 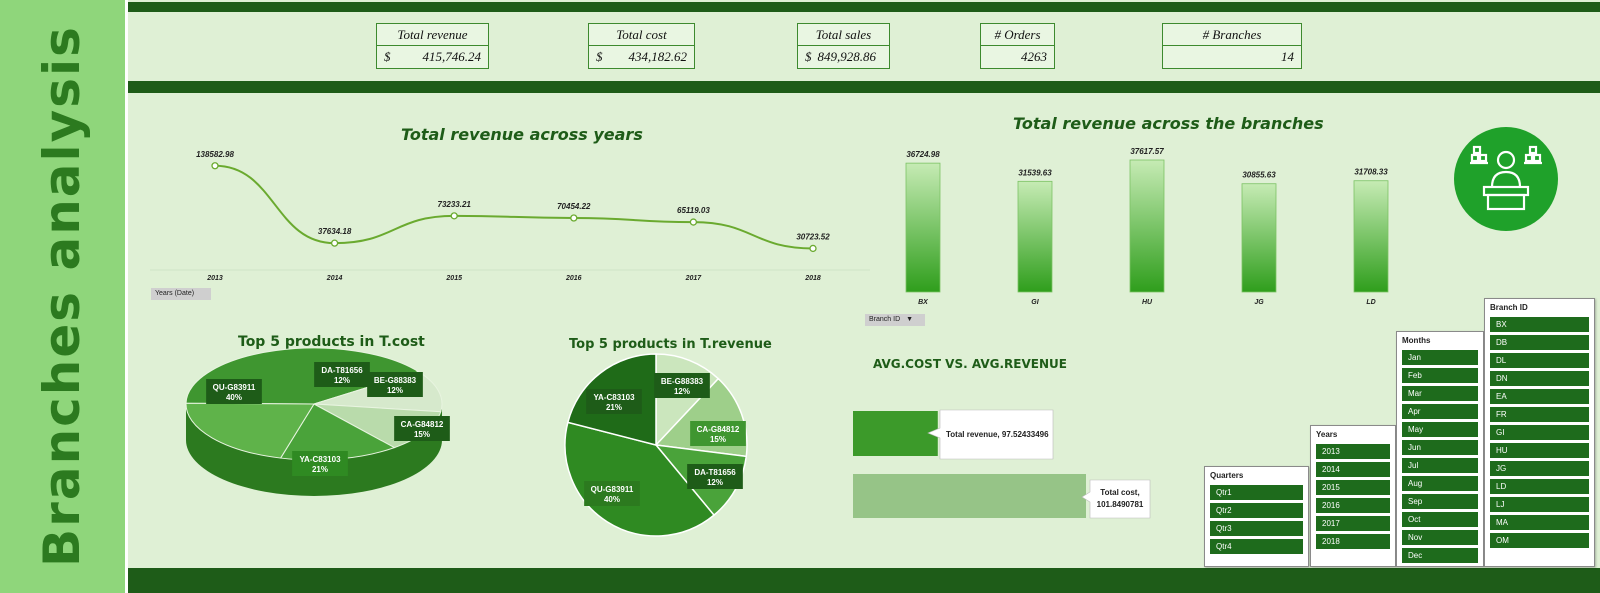 I want to click on slicer-item-month: Apr, so click(x=1440, y=411).